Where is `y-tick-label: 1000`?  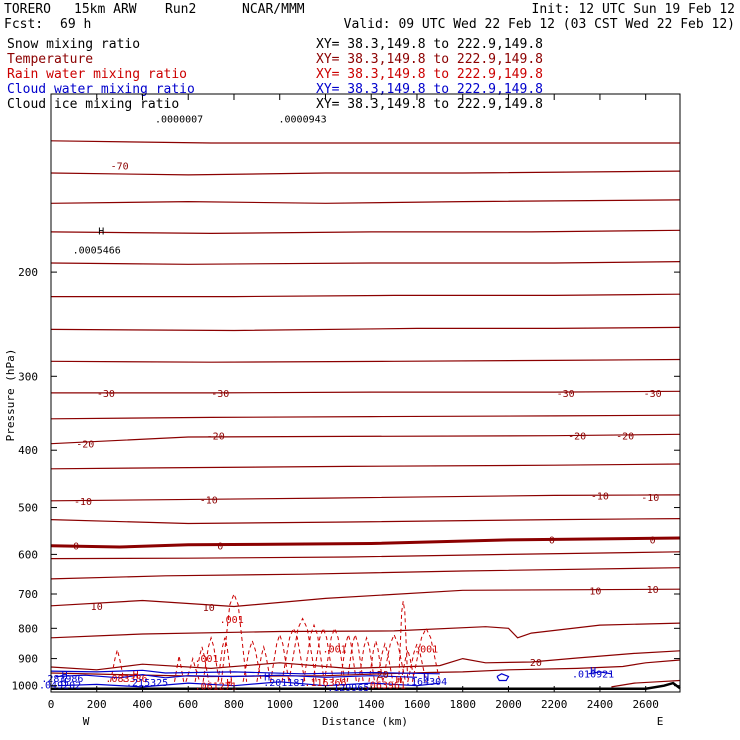 y-tick-label: 1000 is located at coordinates (25, 686).